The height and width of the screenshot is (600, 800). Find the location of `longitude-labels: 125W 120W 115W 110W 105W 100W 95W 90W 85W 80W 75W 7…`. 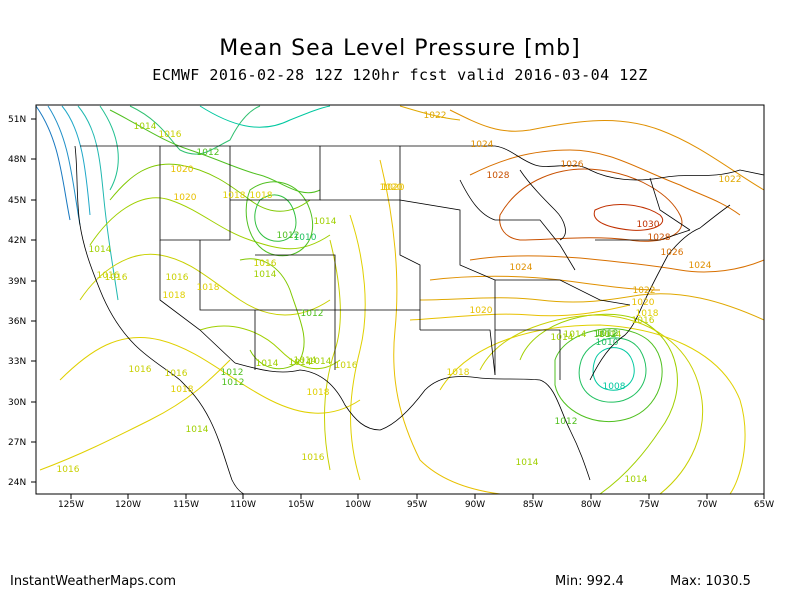

longitude-labels: 125W 120W 115W 110W 105W 100W 95W 90W 85W 80W 75W 7… is located at coordinates (416, 502).